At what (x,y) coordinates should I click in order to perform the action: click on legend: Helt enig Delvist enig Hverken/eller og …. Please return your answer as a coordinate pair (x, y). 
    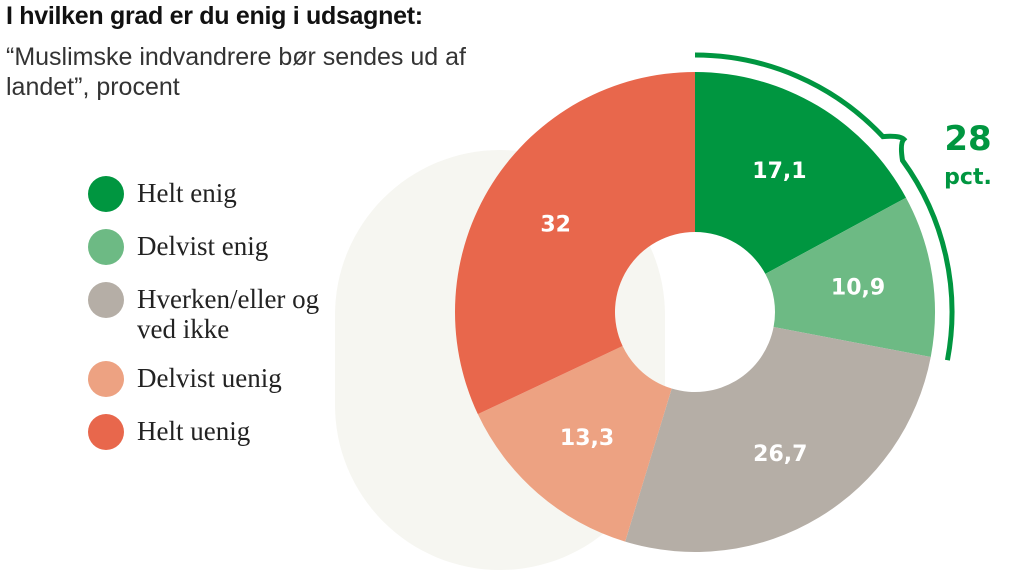
    Looking at the image, I should click on (222, 321).